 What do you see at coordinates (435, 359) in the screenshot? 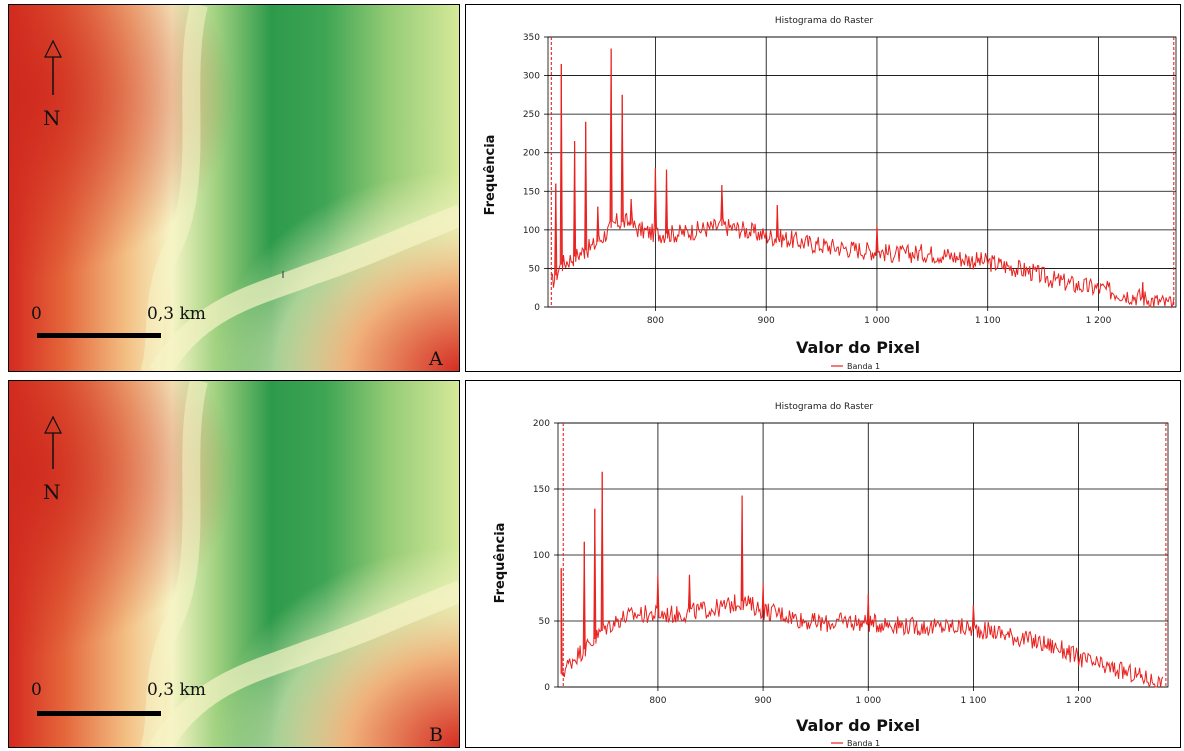
I see `panel-label-a: A` at bounding box center [435, 359].